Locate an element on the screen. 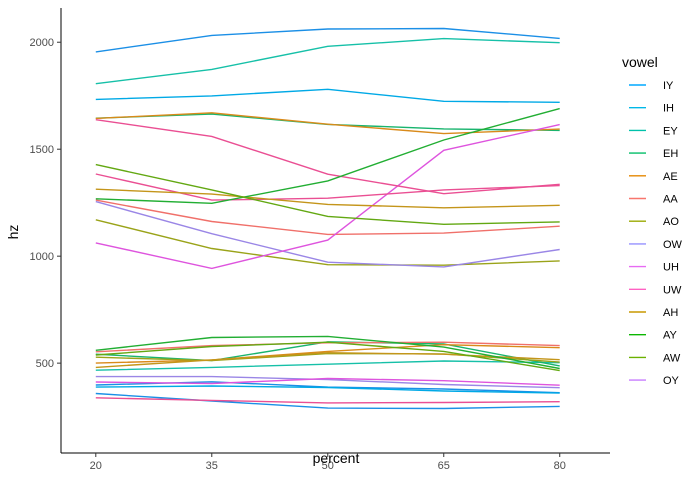 Image resolution: width=700 pixels, height=500 pixels. legend-label: AE is located at coordinates (670, 177).